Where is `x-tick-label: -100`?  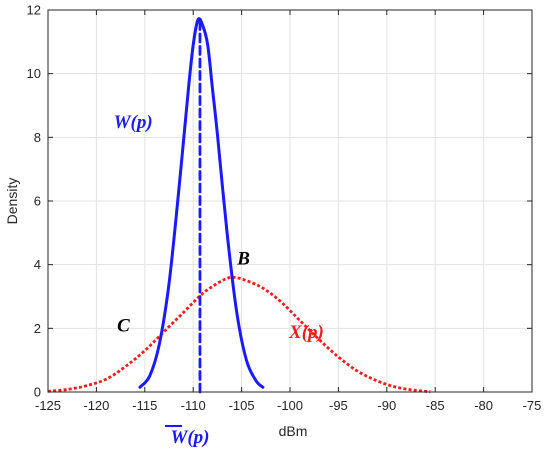
x-tick-label: -100 is located at coordinates (290, 405).